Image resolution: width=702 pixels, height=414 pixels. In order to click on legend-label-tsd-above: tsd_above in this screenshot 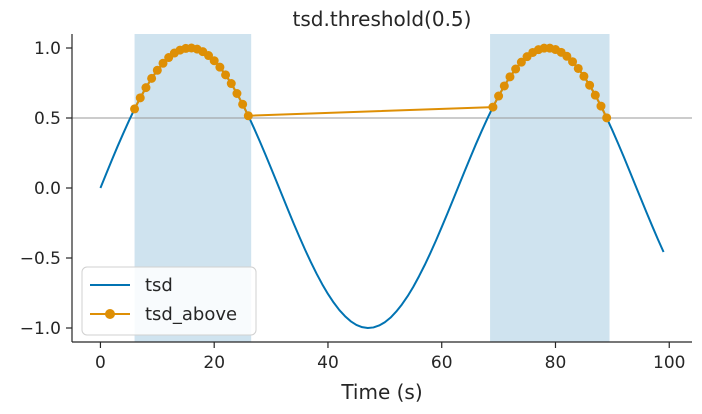, I will do `click(191, 314)`.